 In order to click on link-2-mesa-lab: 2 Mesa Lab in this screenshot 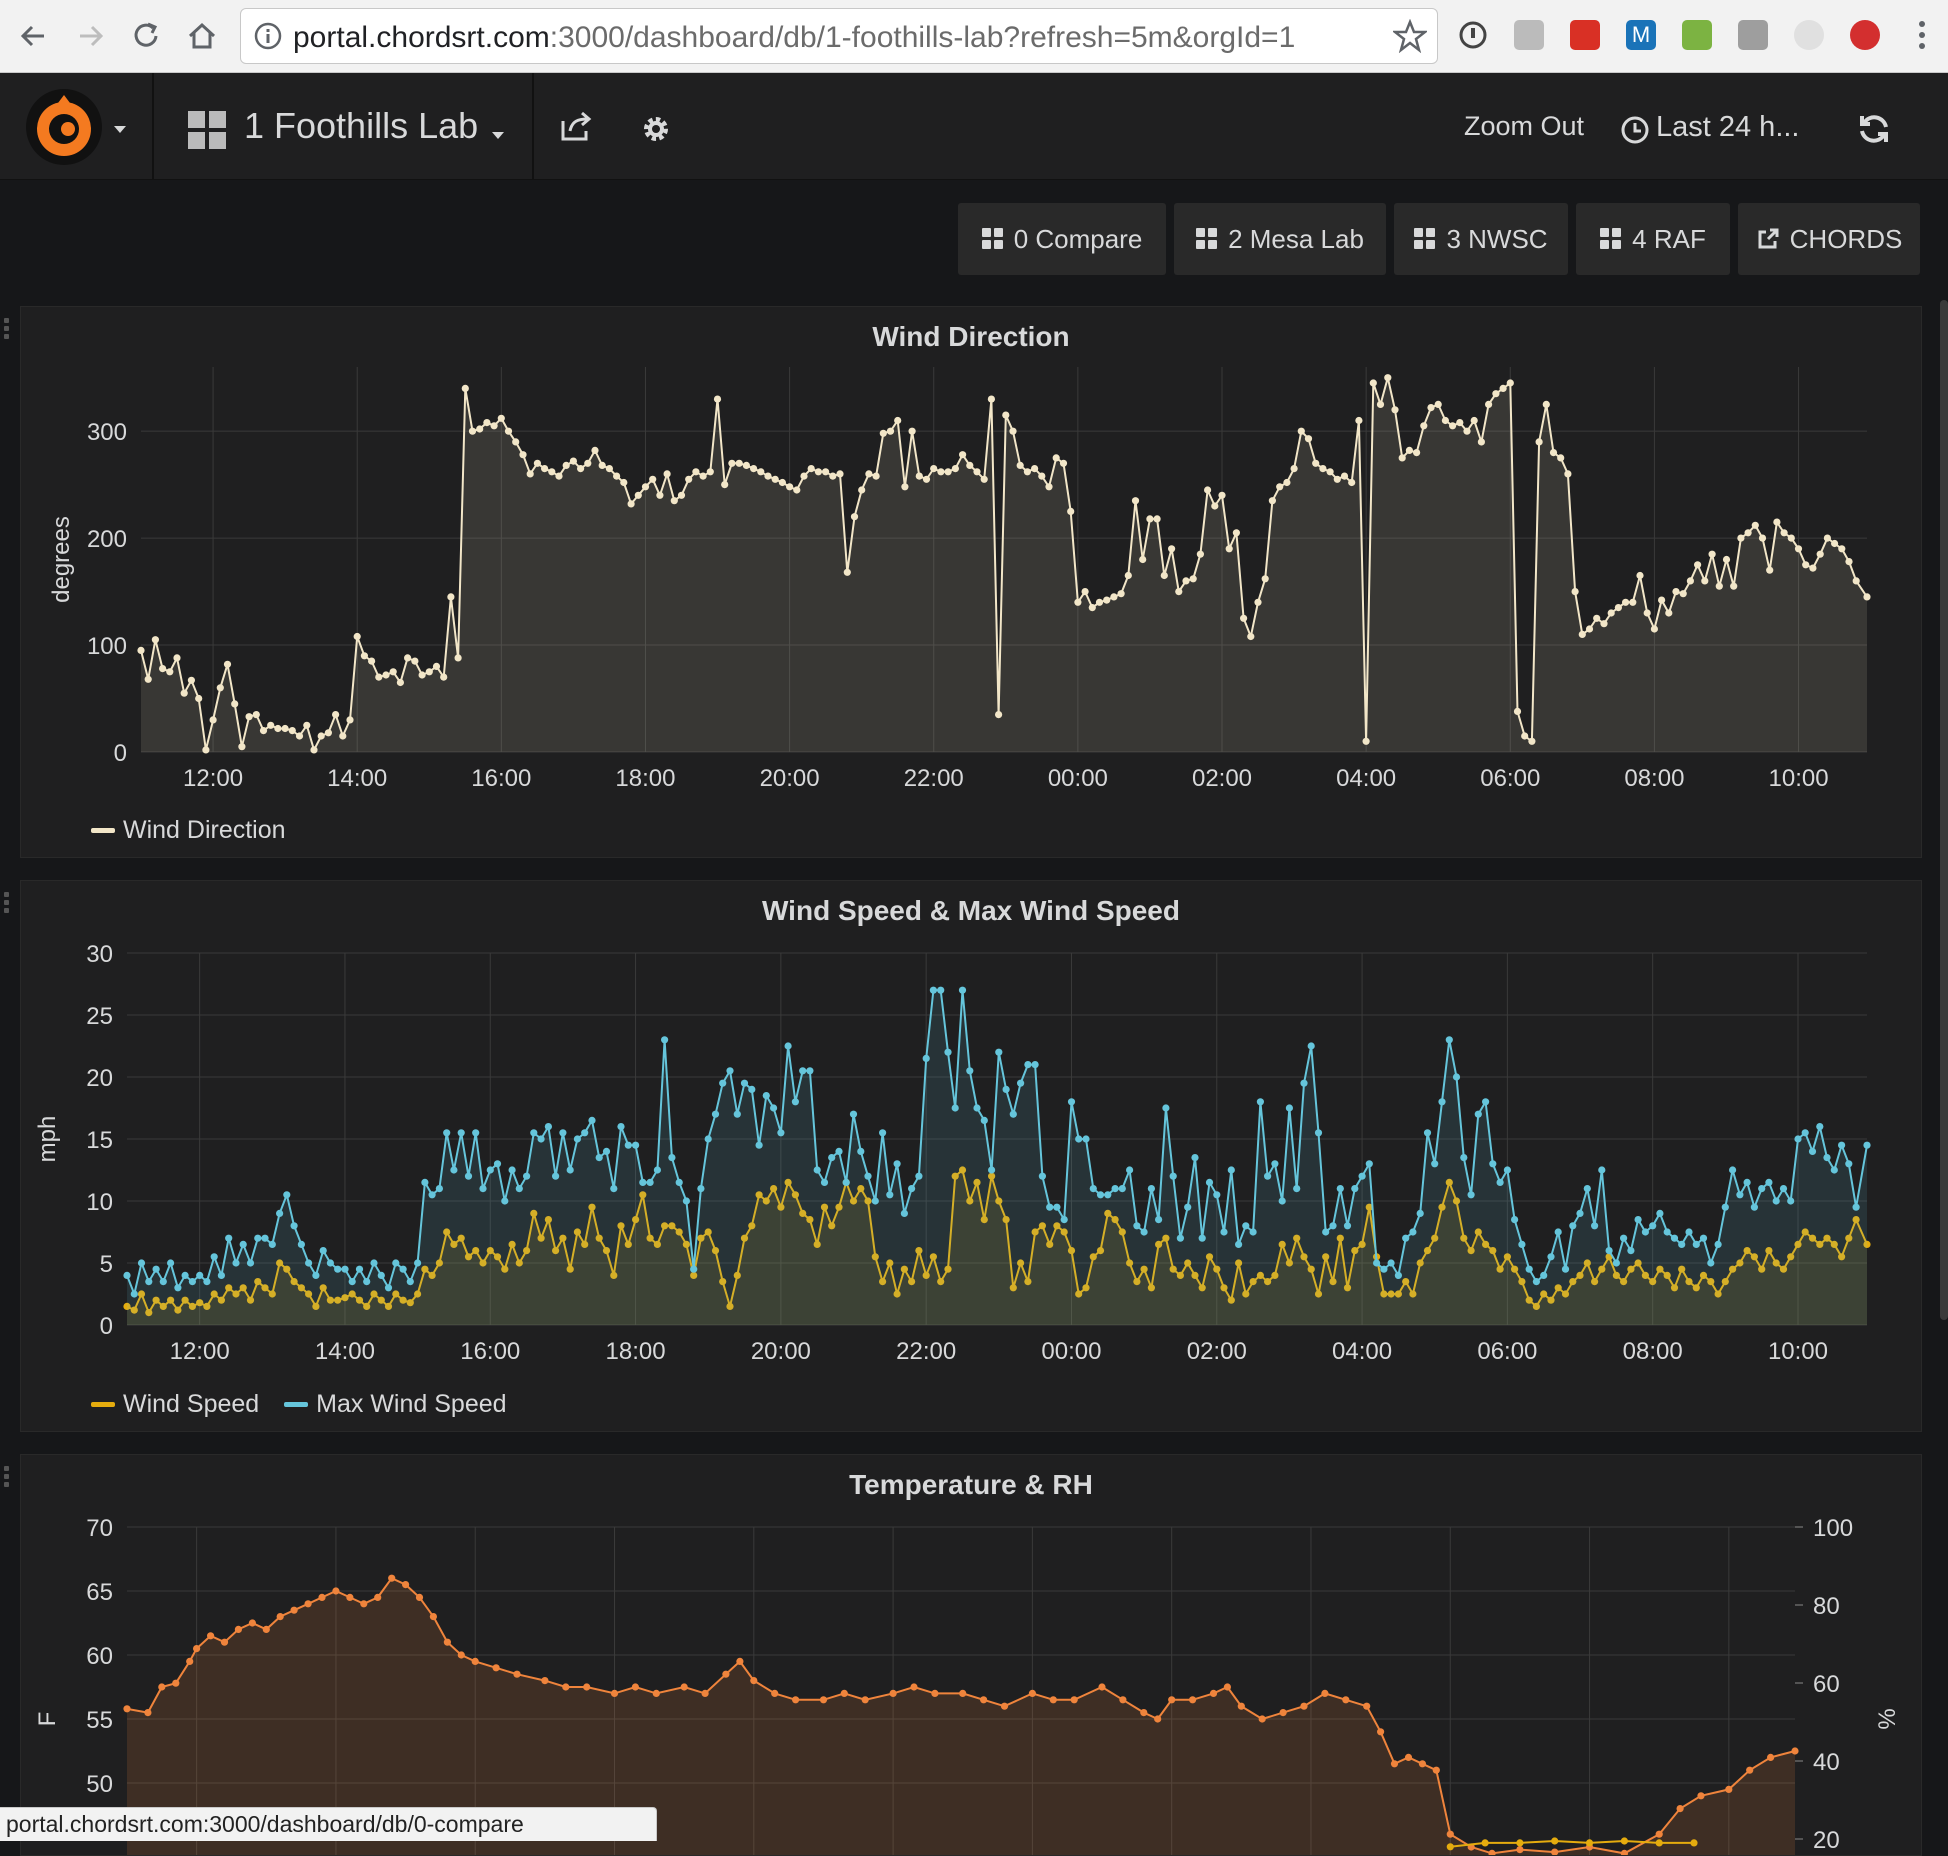, I will do `click(1280, 239)`.